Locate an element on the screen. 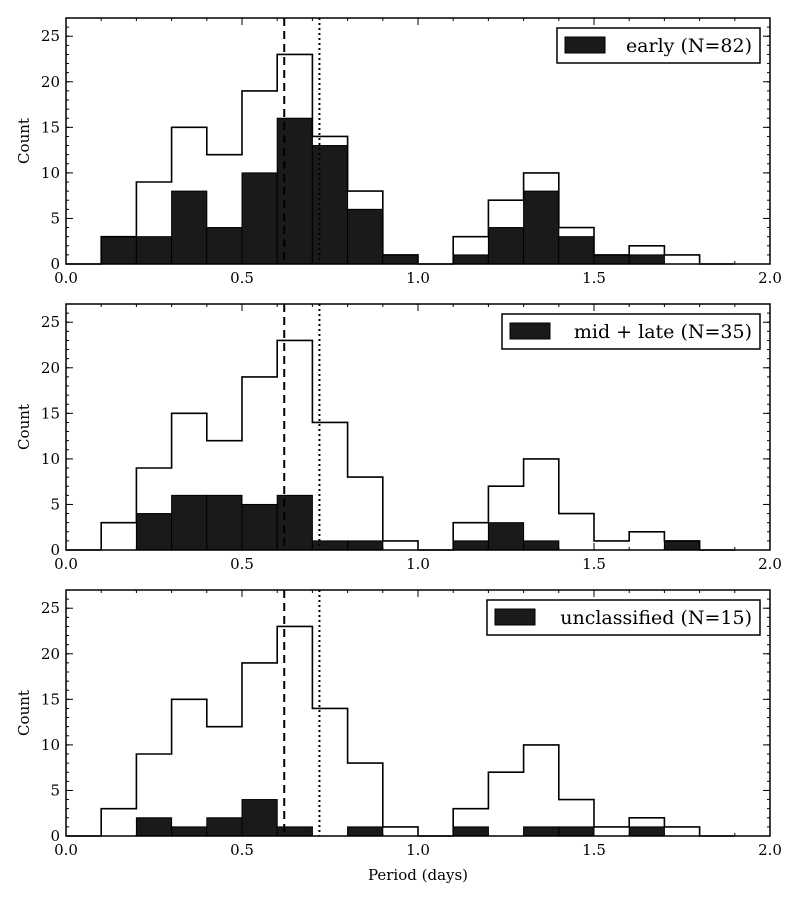 The width and height of the screenshot is (800, 900). legend-box is located at coordinates (658, 45).